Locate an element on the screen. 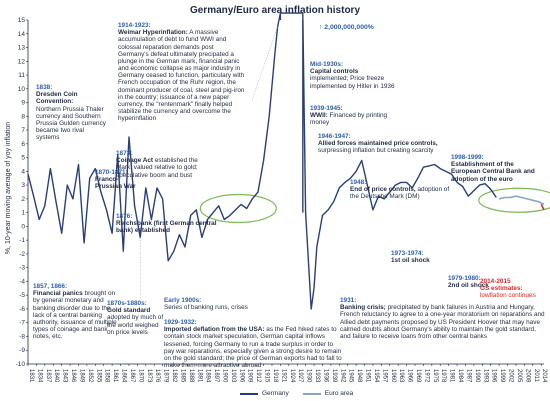 The height and width of the screenshot is (401, 550). legend-label-euro-area: Euro area is located at coordinates (339, 393).